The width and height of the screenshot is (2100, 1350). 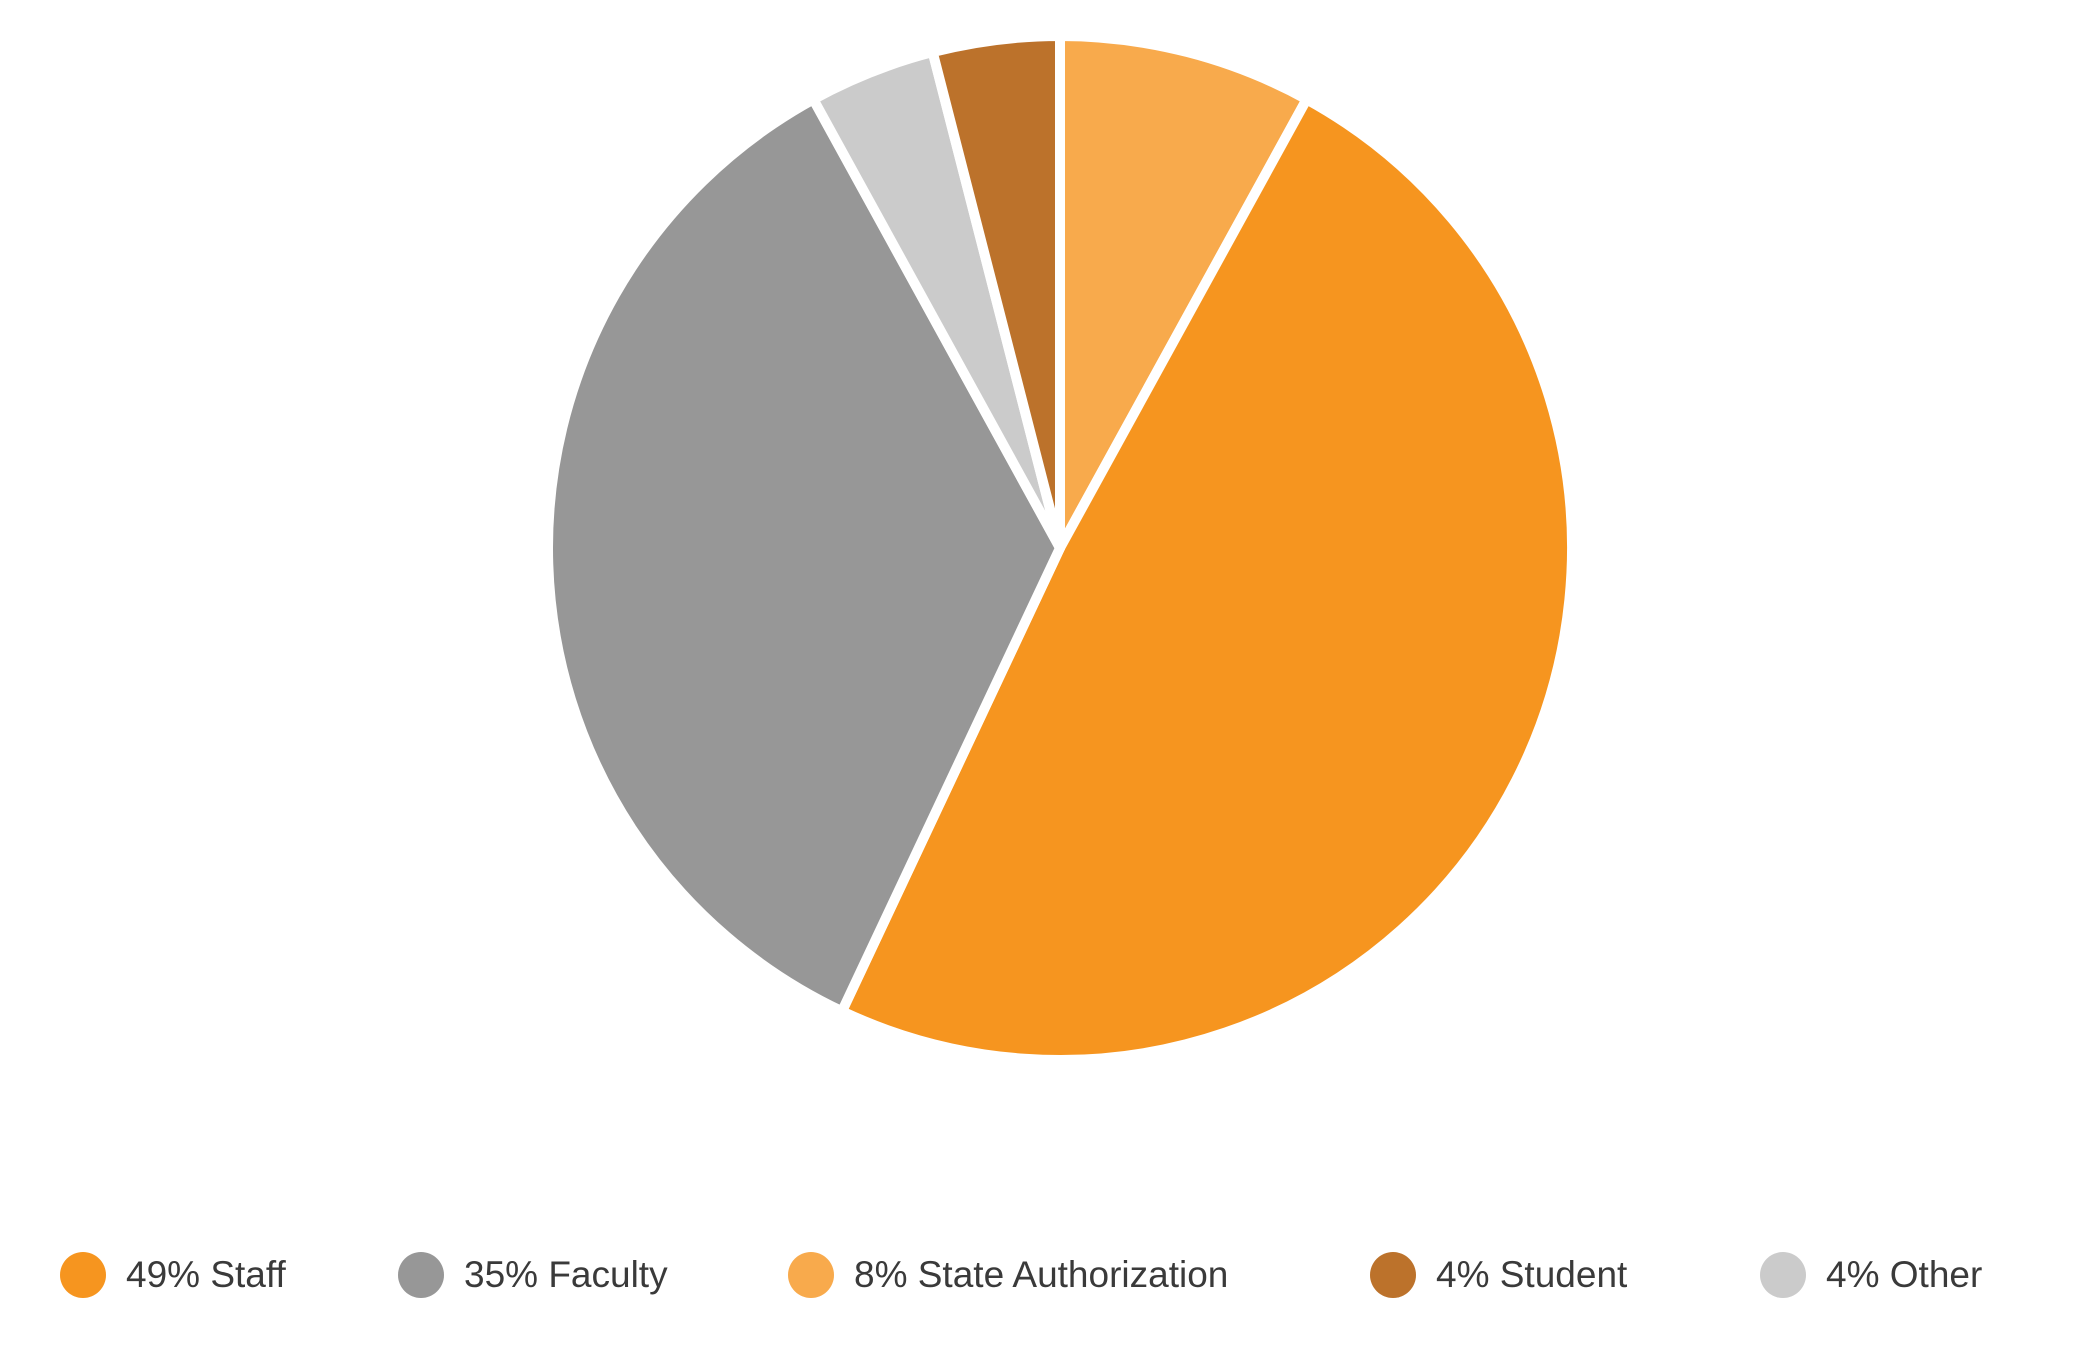 What do you see at coordinates (1783, 1275) in the screenshot?
I see `legend-swatch-other` at bounding box center [1783, 1275].